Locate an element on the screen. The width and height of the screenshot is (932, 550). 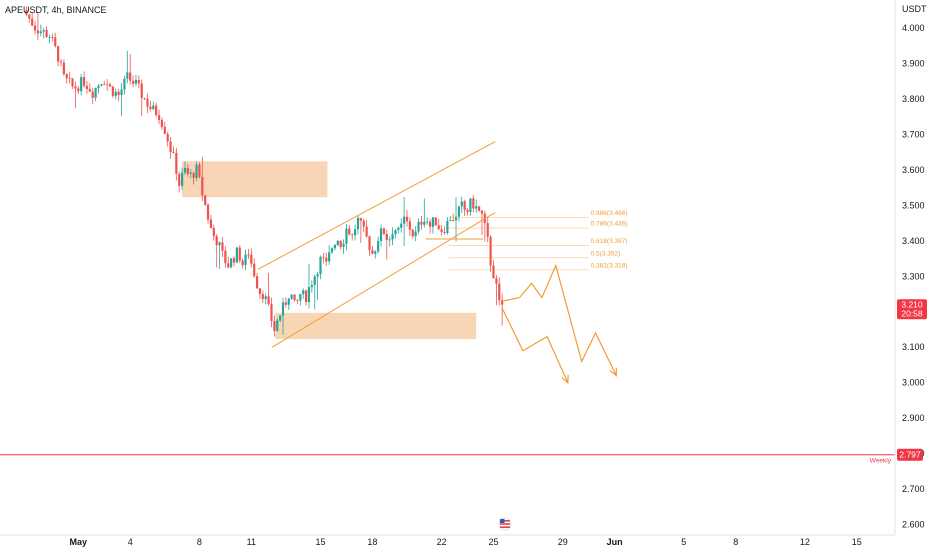
time-tick-label: 29 is located at coordinates (563, 542).